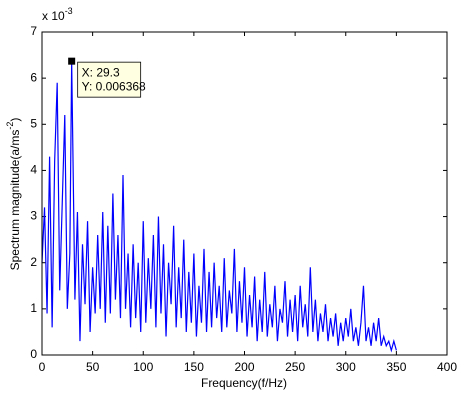 The width and height of the screenshot is (474, 400). Describe the element at coordinates (346, 367) in the screenshot. I see `x-tick-label: 300` at that location.